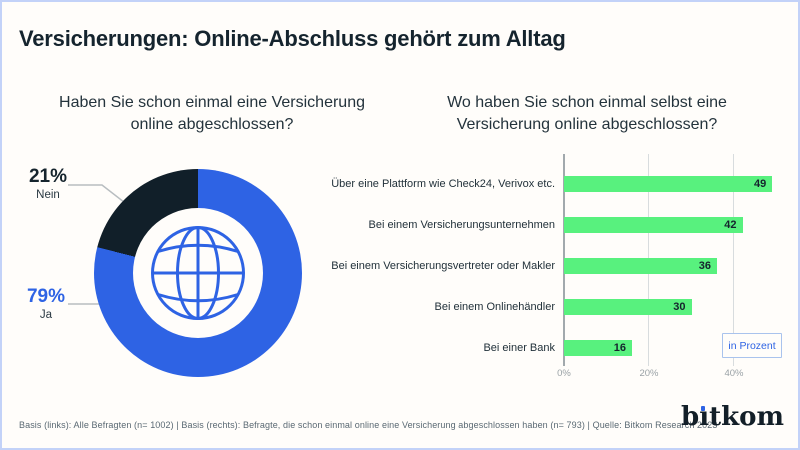  Describe the element at coordinates (734, 373) in the screenshot. I see `x-tick-label: 40%` at that location.